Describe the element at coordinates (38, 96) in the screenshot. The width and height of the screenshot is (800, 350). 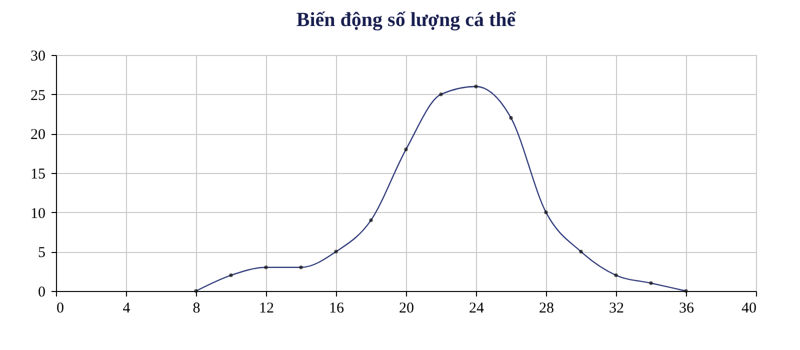
I see `y-tick-label: 25` at that location.